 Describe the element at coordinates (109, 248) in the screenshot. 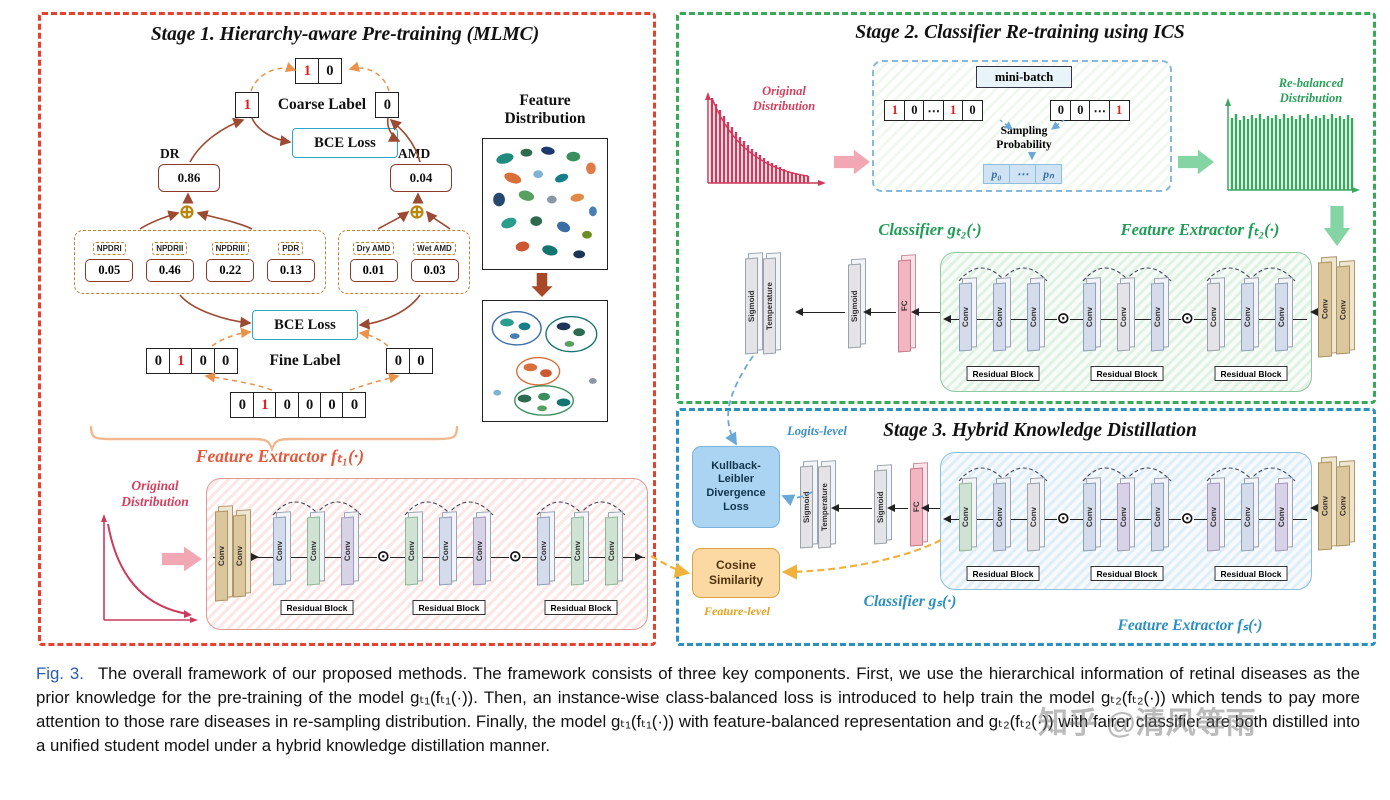

I see `fine-header: NPDRI` at that location.